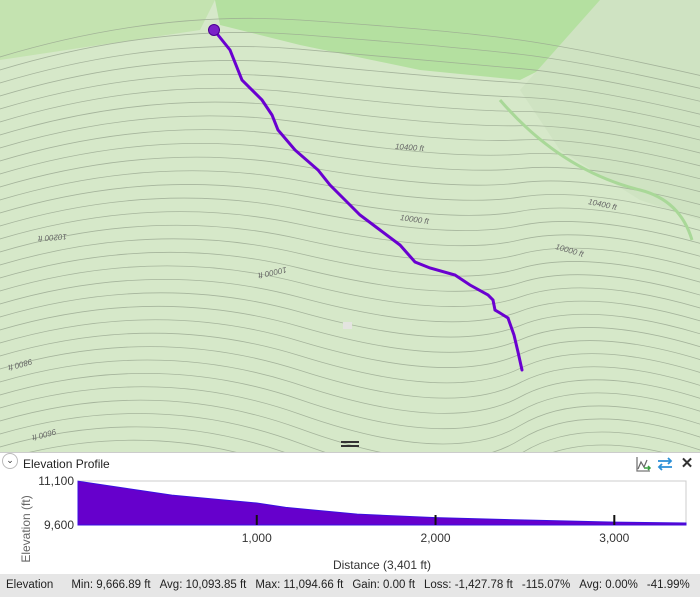 The height and width of the screenshot is (597, 700). I want to click on status-label: Elevation, so click(30, 585).